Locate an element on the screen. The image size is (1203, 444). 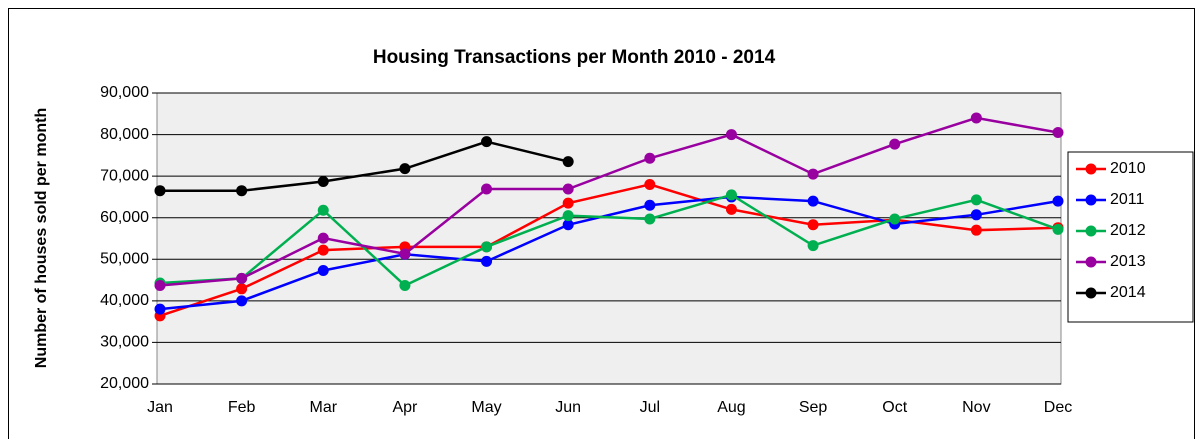
y-tick-label: 40,000 is located at coordinates (124, 300).